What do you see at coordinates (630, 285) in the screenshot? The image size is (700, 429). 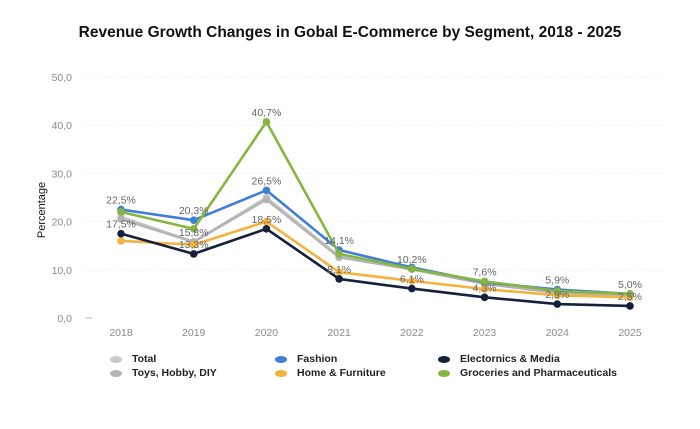 I see `data-label: 5,0%` at bounding box center [630, 285].